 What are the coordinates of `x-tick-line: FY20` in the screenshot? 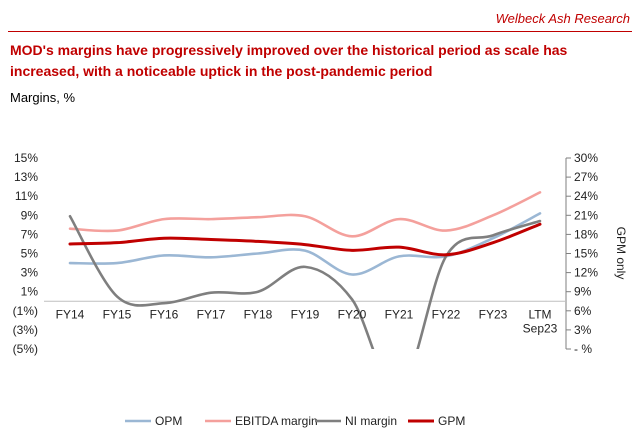 It's located at (352, 314).